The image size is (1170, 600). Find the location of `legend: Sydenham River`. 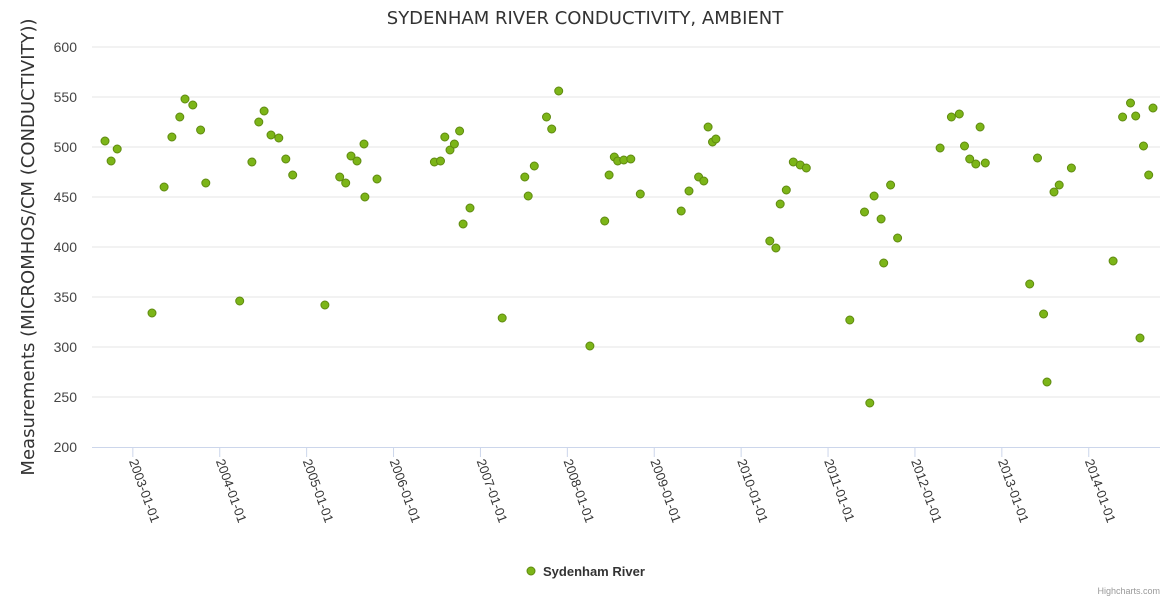

legend: Sydenham River is located at coordinates (585, 571).